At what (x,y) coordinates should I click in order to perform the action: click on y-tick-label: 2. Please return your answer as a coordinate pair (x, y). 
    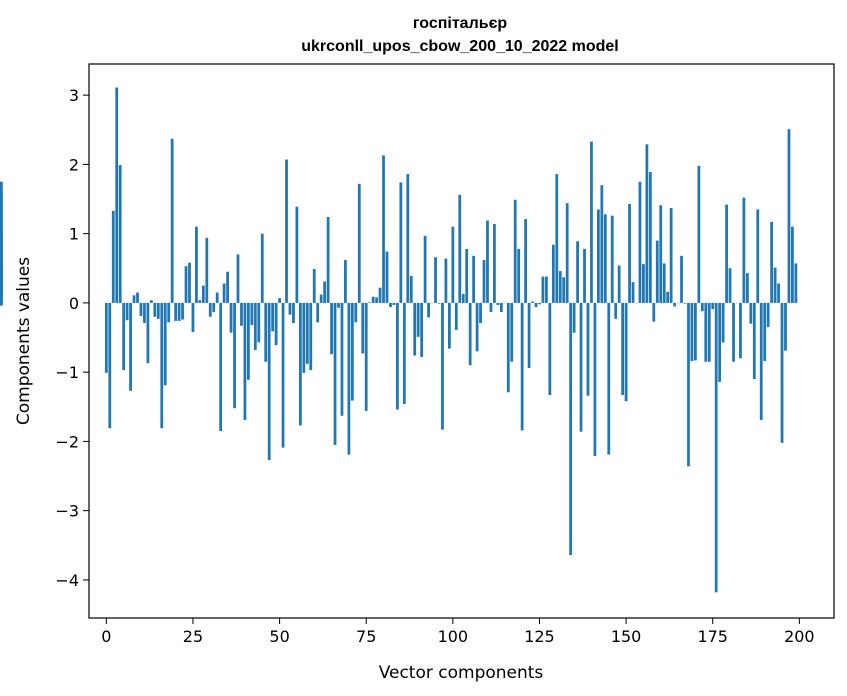
    Looking at the image, I should click on (74, 164).